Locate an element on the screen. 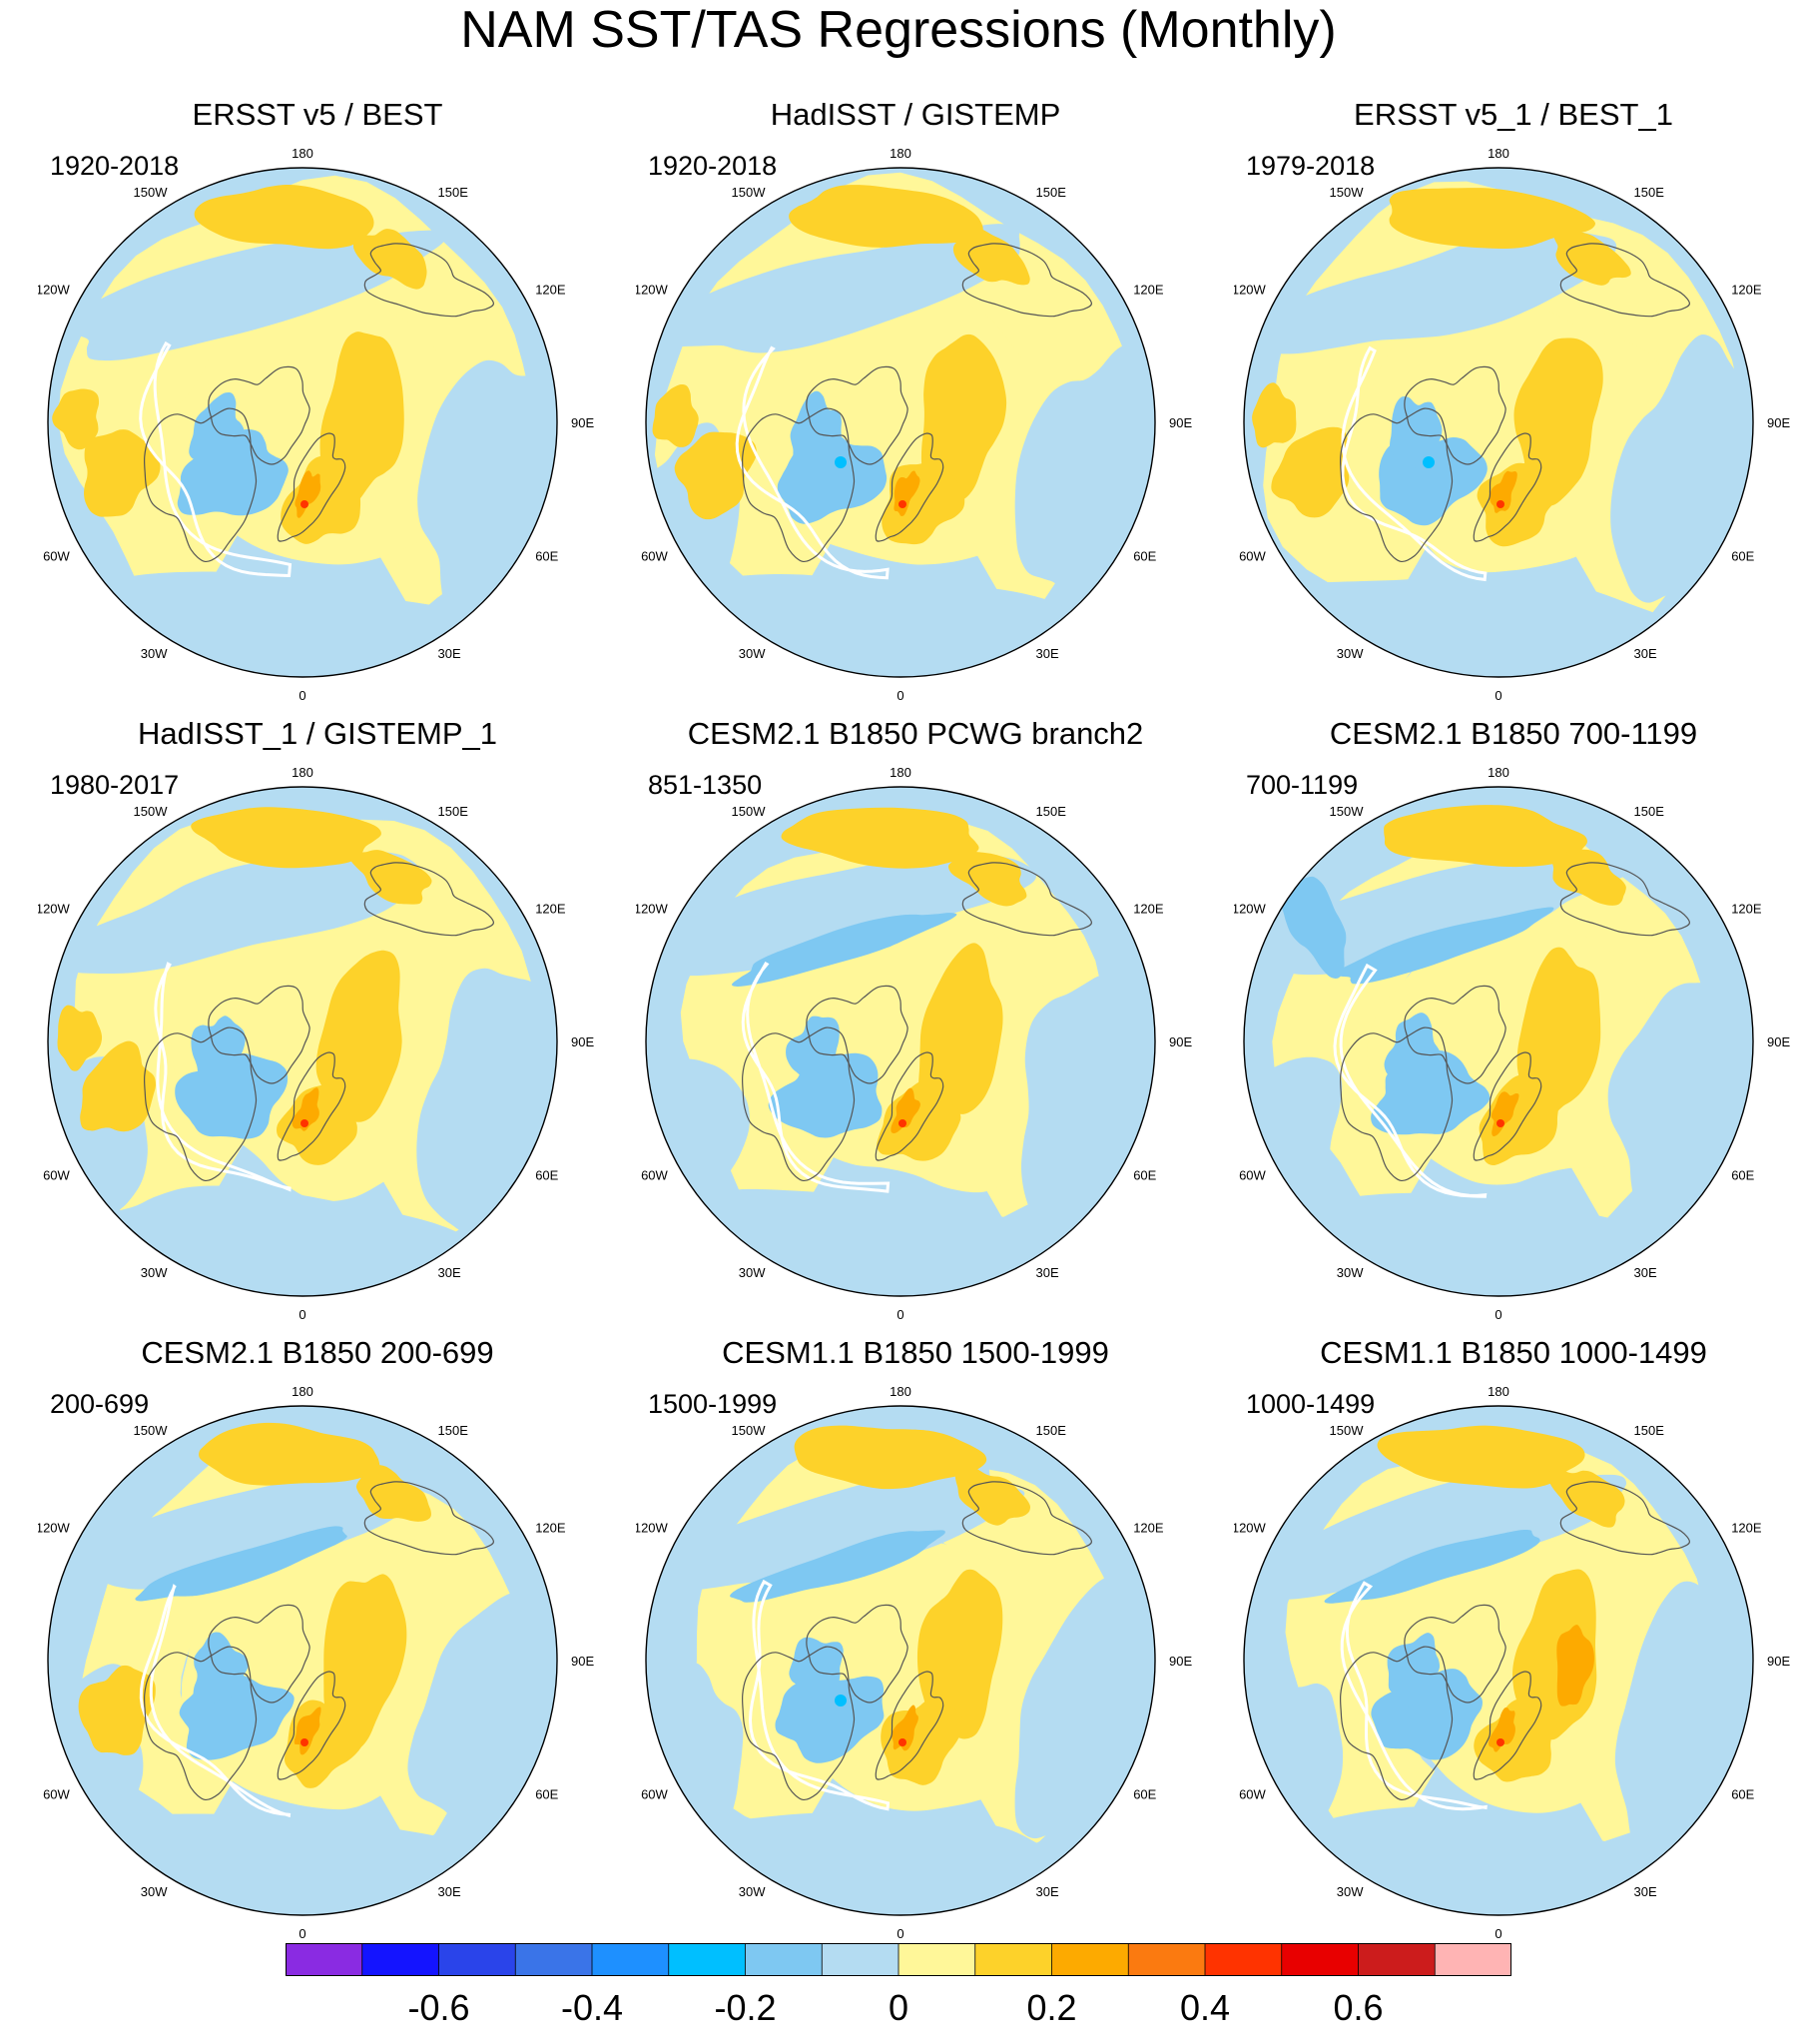 Image resolution: width=1797 pixels, height=2044 pixels. colorbar-tick-label: -0.4 is located at coordinates (592, 2007).